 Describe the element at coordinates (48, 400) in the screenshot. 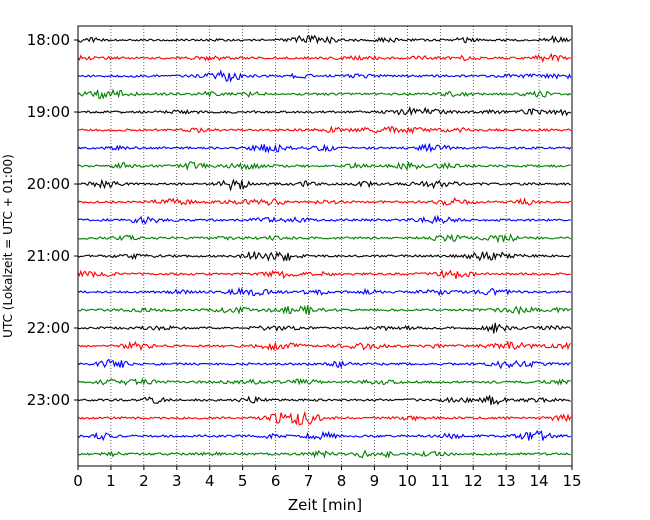

I see `y-tick-label-5: 23:00` at that location.